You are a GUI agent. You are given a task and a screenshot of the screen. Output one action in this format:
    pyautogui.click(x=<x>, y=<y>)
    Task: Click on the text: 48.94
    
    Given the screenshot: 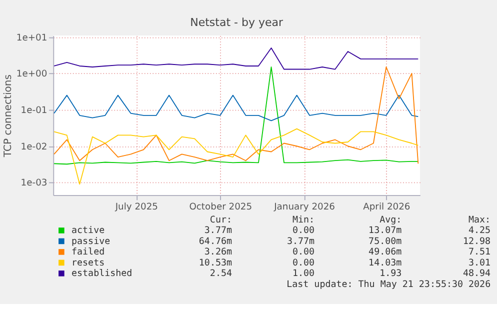 What is the action you would take?
    pyautogui.click(x=477, y=274)
    